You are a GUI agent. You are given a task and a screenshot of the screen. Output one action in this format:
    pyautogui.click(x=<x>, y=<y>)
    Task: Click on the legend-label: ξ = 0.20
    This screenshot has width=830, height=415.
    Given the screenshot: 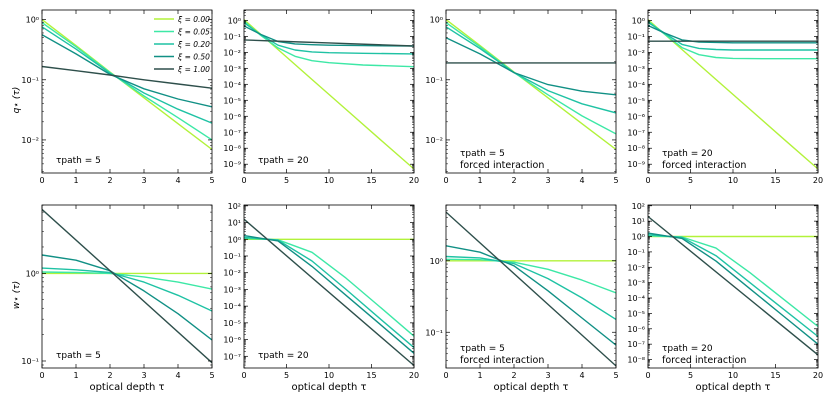 What is the action you would take?
    pyautogui.click(x=193, y=44)
    